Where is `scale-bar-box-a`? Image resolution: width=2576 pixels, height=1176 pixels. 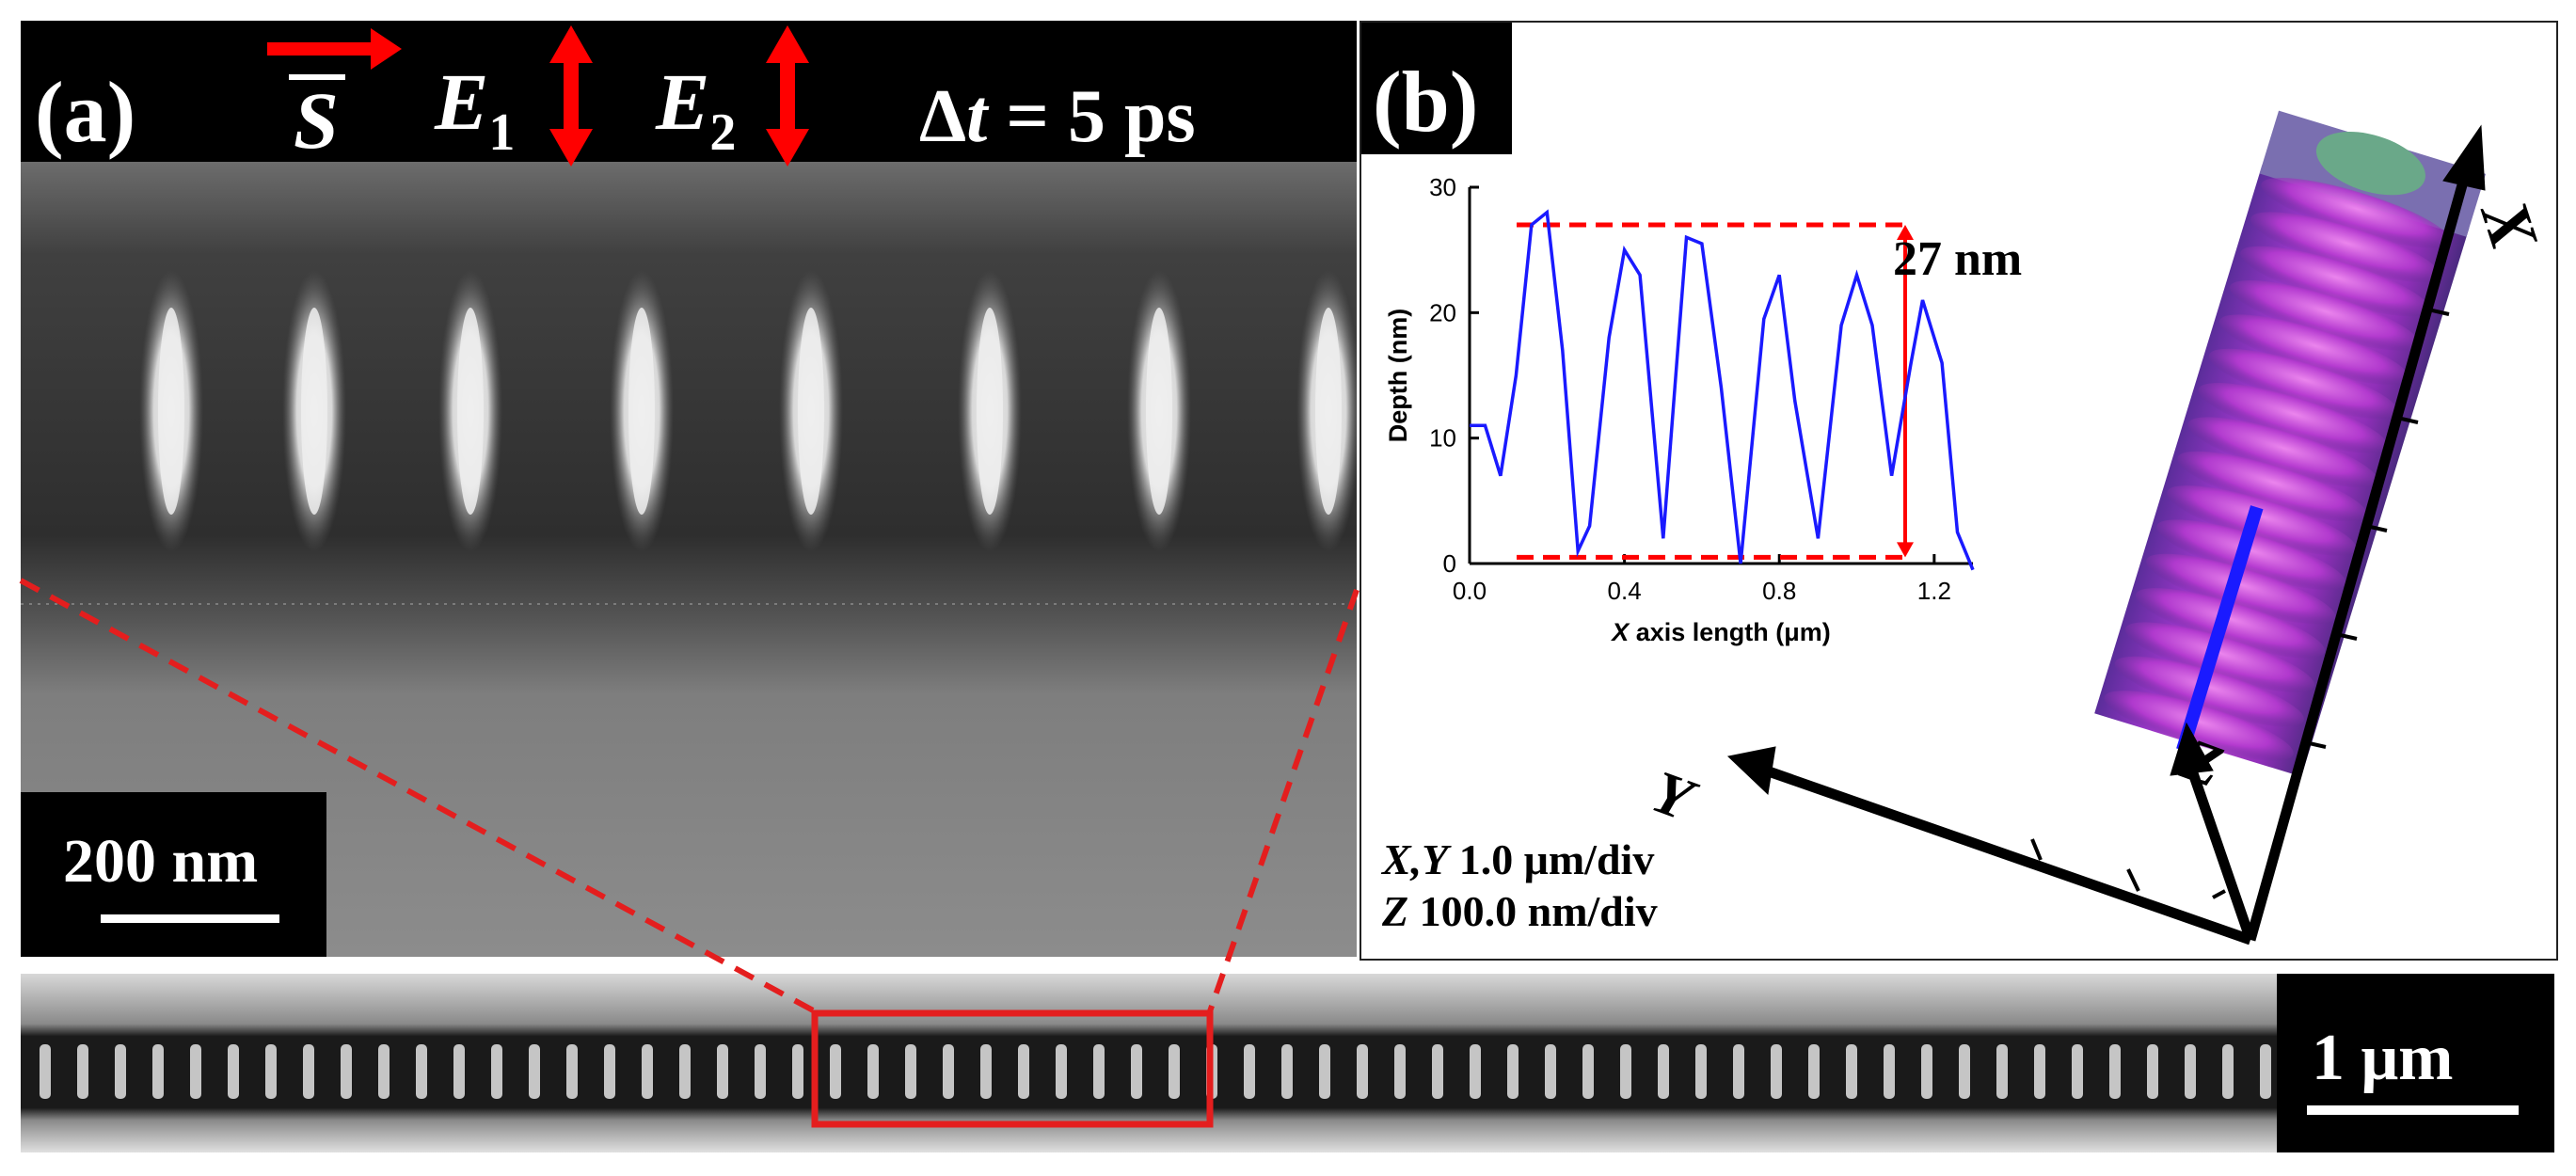
scale-bar-box-a is located at coordinates (174, 874).